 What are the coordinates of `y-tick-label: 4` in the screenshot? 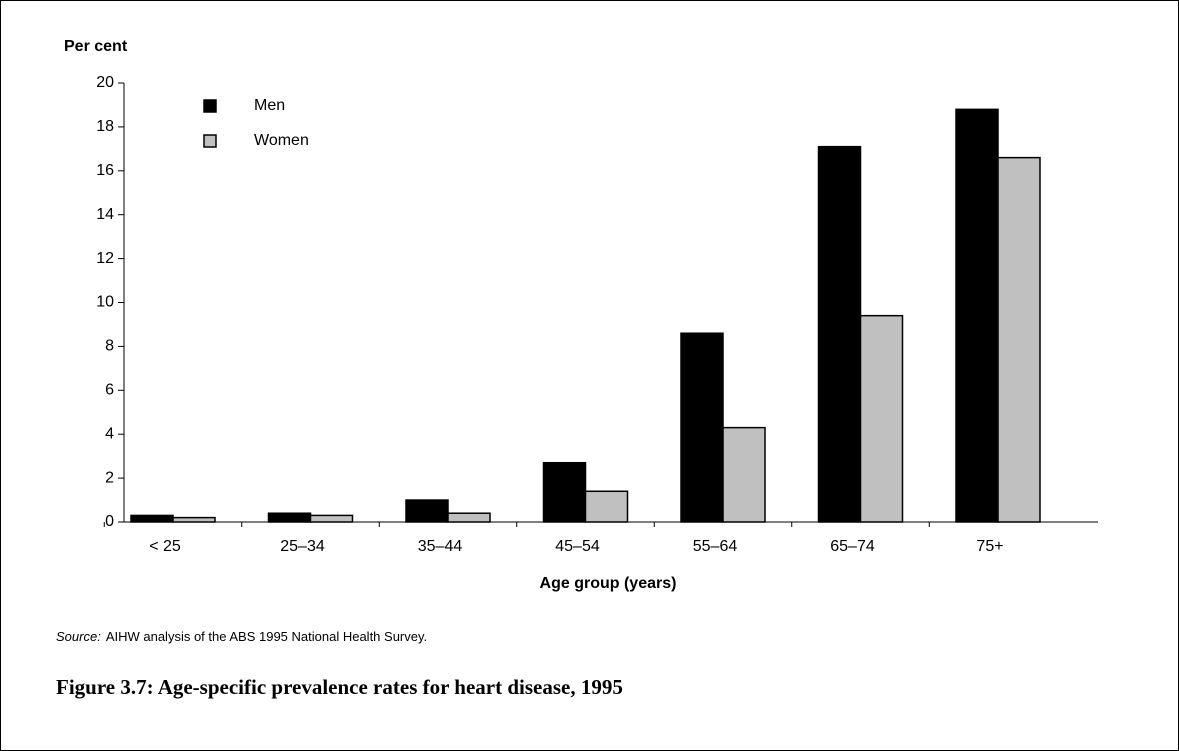 It's located at (109, 433).